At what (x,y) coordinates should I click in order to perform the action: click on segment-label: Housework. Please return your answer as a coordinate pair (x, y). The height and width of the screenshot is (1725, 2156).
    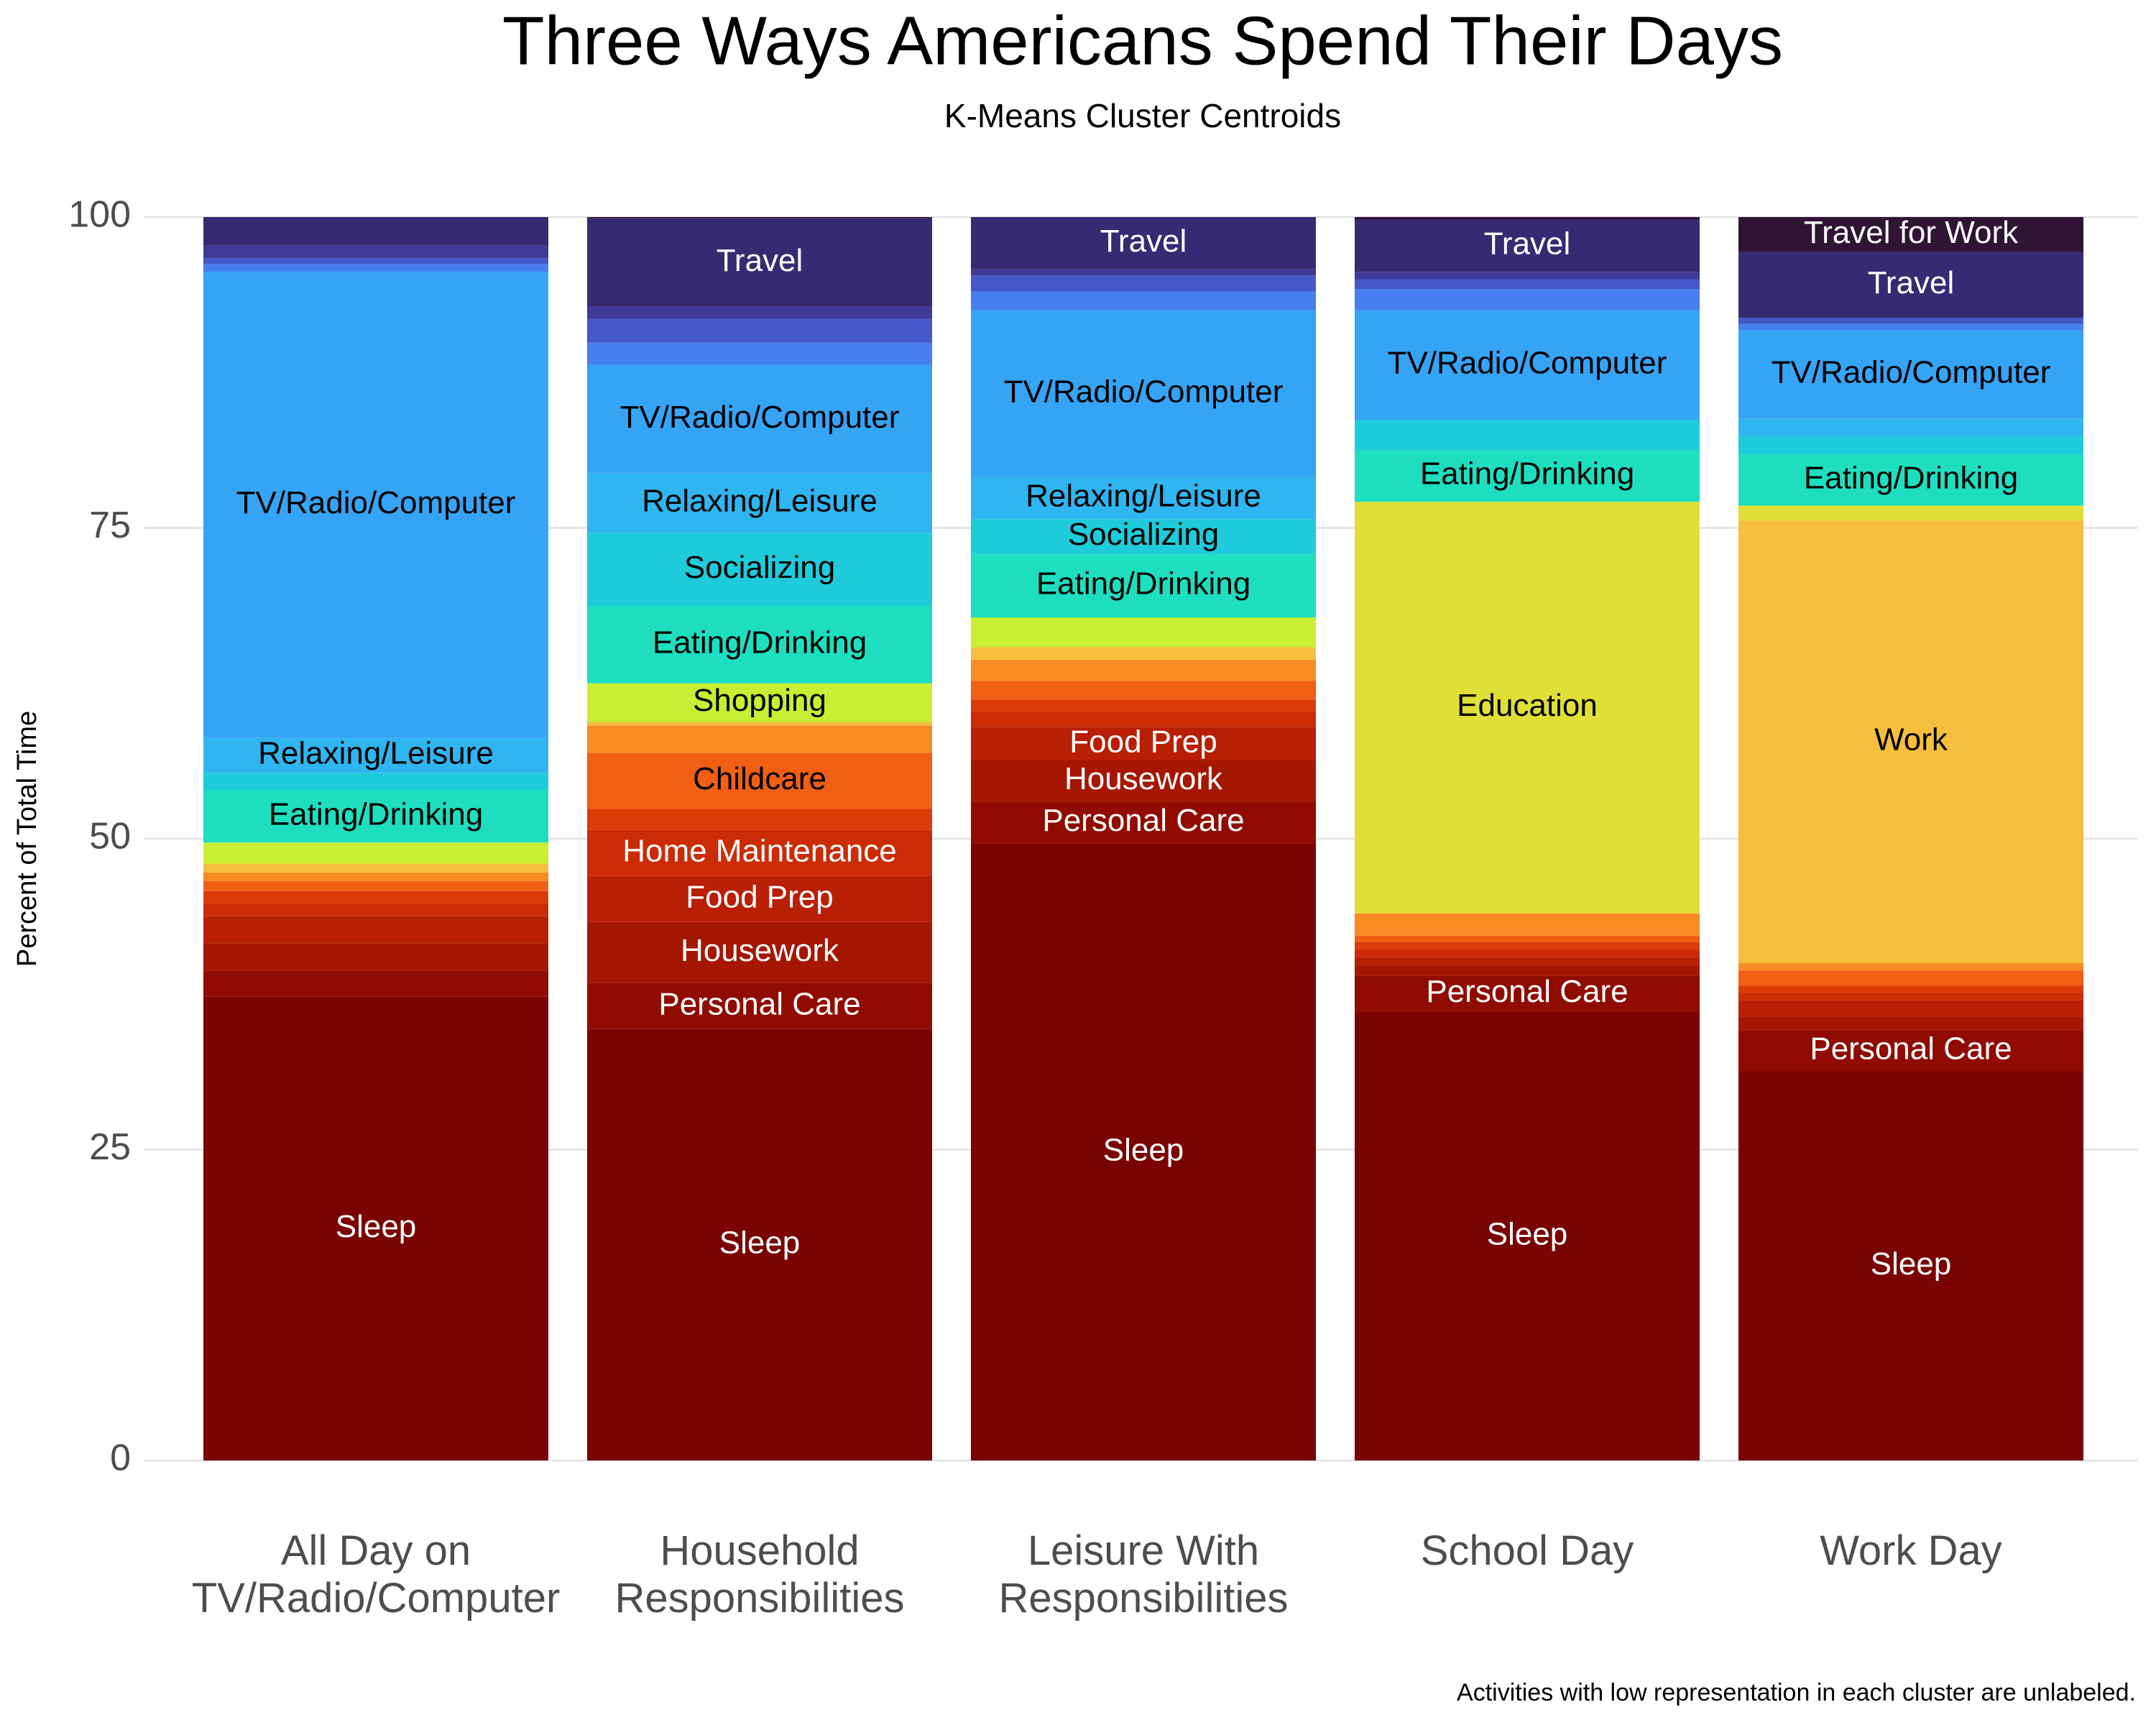
    Looking at the image, I should click on (760, 950).